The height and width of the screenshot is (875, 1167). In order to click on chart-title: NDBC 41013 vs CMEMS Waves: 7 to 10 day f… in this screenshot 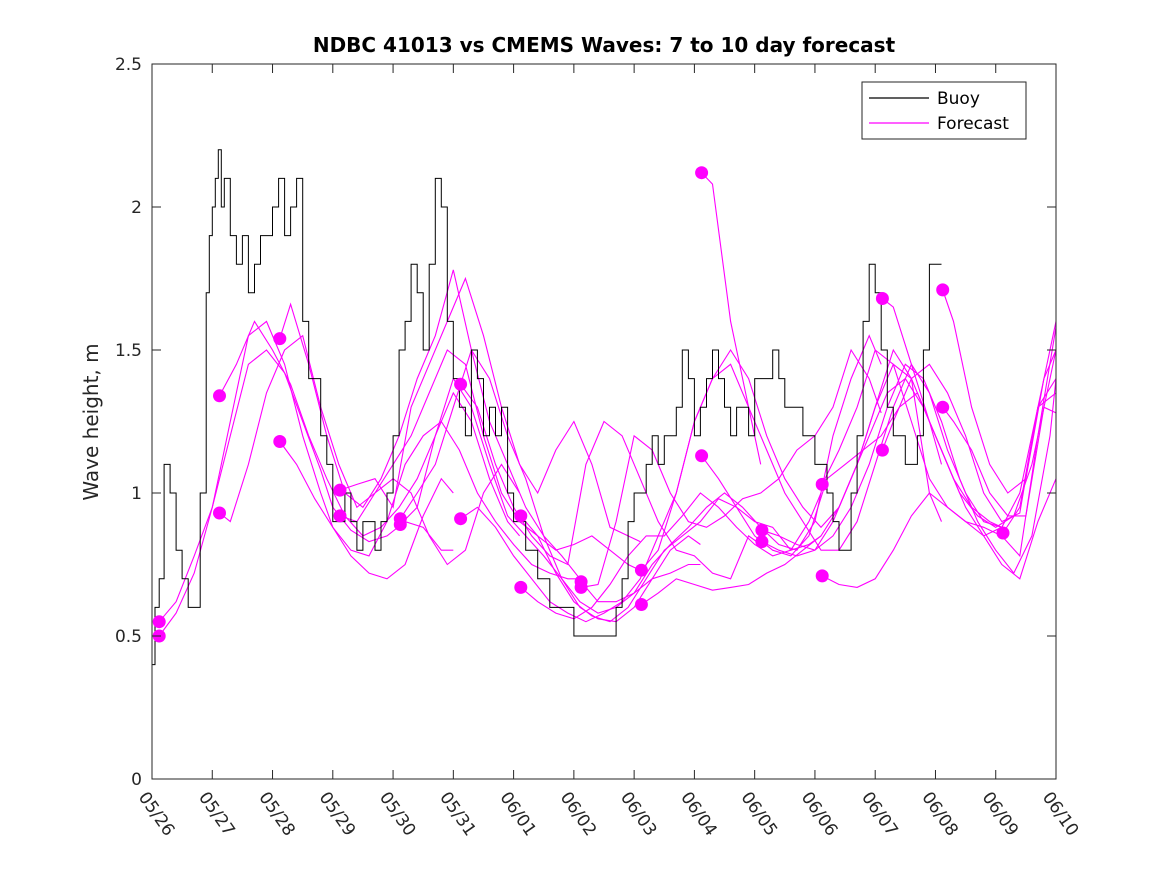, I will do `click(604, 45)`.